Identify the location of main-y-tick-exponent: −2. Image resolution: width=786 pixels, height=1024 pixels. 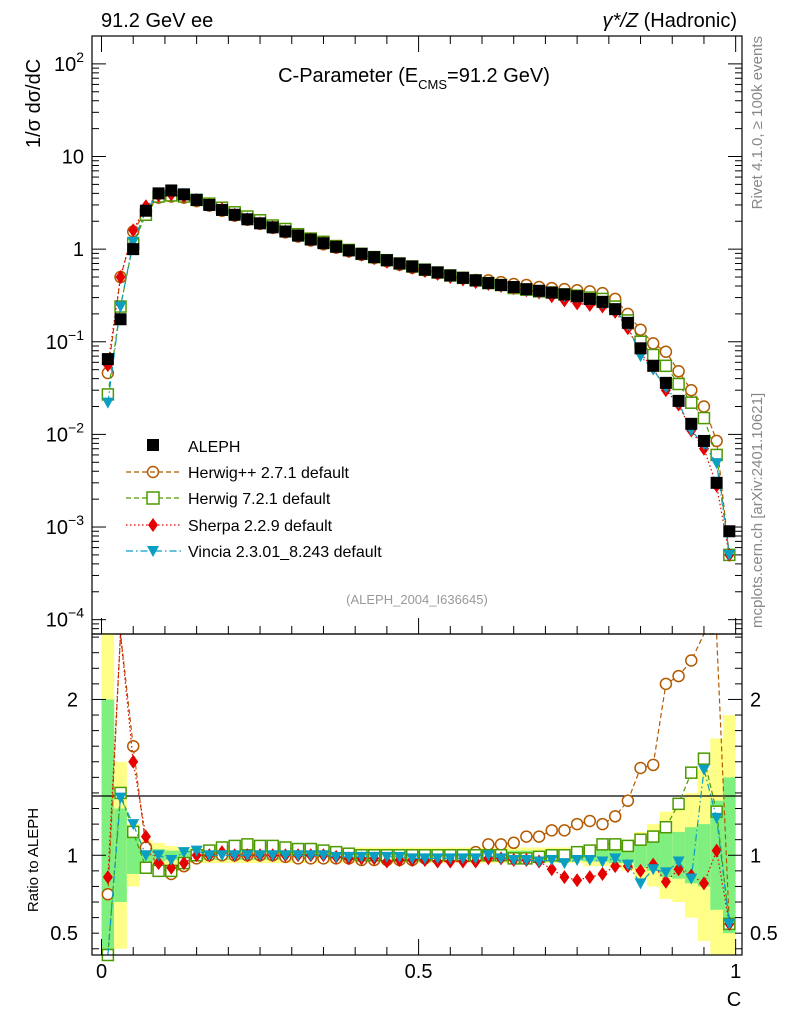
(76, 427).